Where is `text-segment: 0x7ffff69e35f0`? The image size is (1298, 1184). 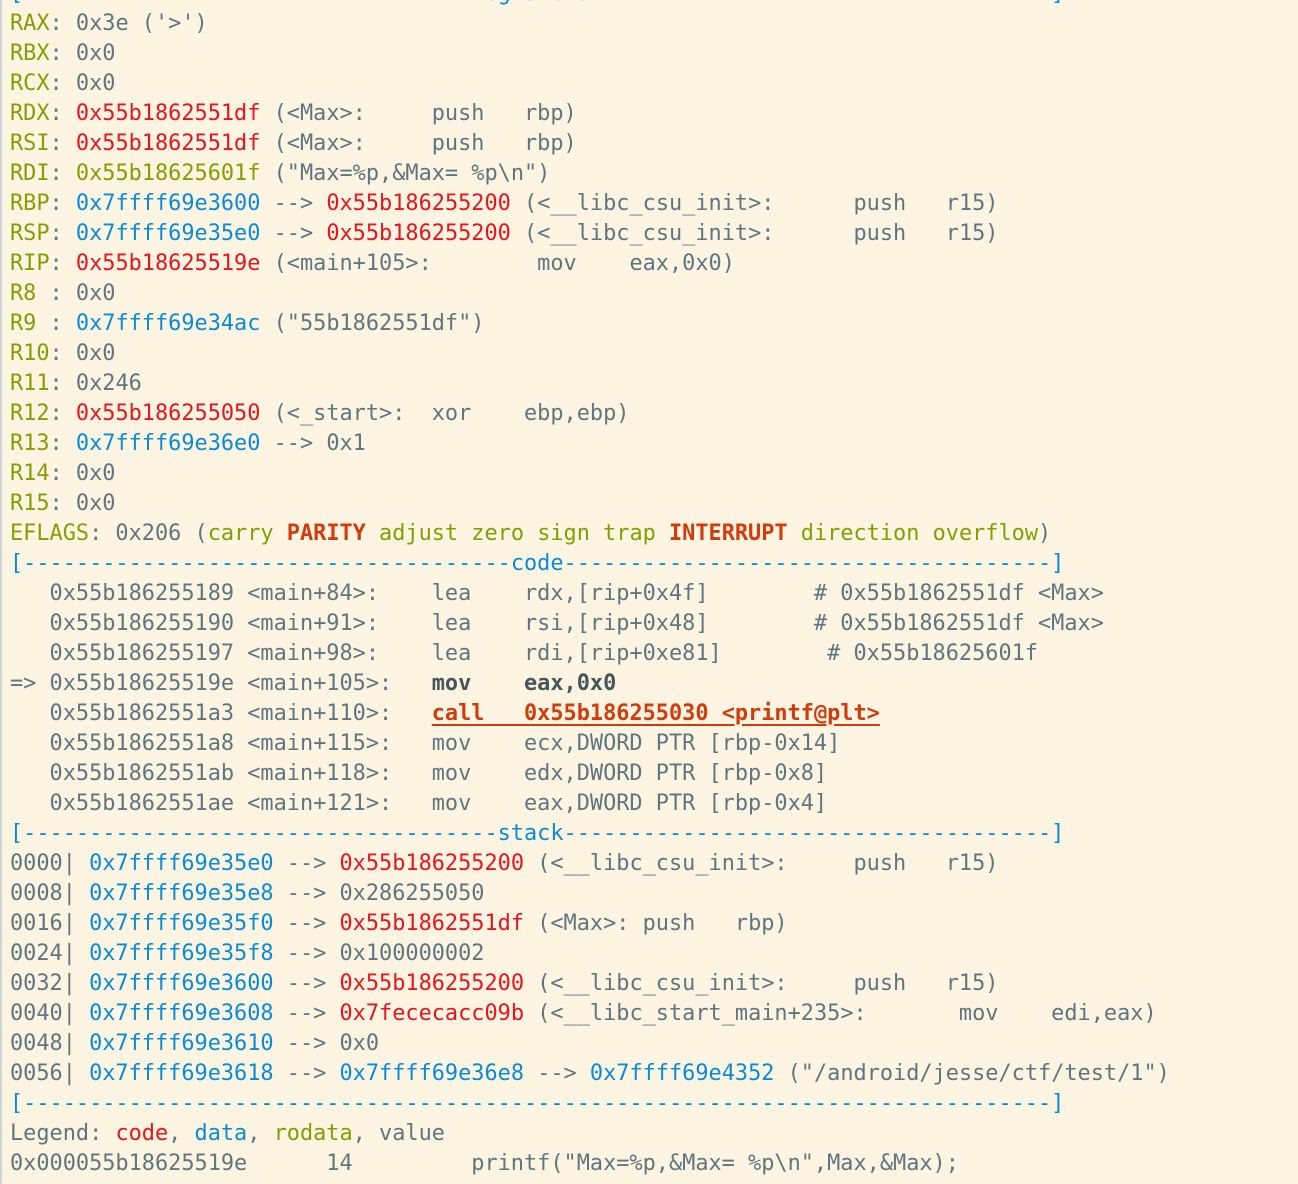
text-segment: 0x7ffff69e35f0 is located at coordinates (181, 923).